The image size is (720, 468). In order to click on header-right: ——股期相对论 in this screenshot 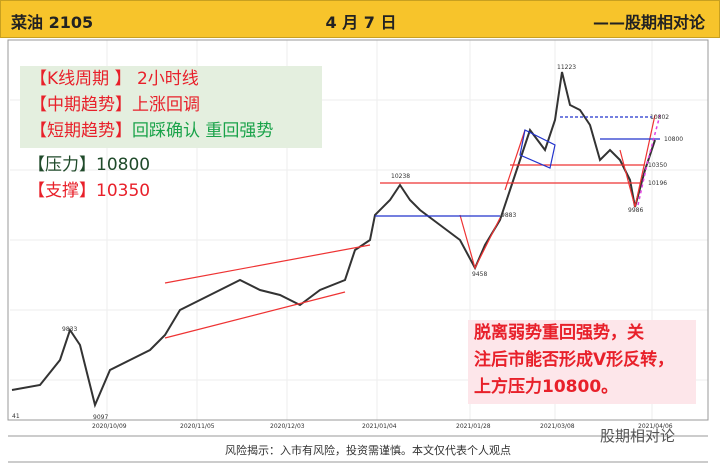, I will do `click(648, 22)`.